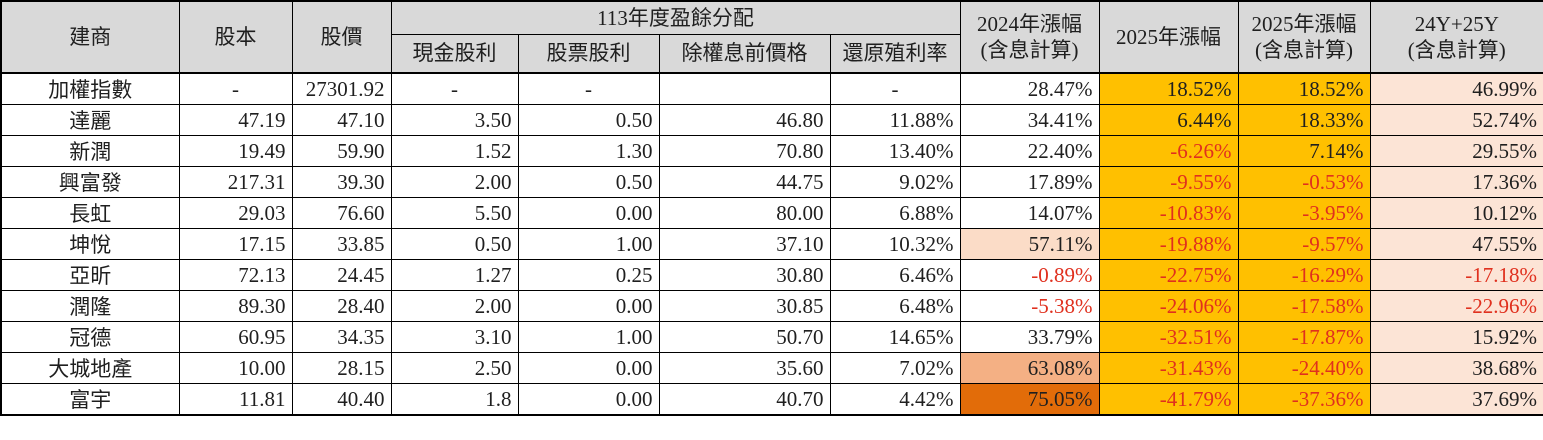 The height and width of the screenshot is (440, 1543). What do you see at coordinates (744, 275) in the screenshot?
I see `pre-ex-price-cell: 30.80` at bounding box center [744, 275].